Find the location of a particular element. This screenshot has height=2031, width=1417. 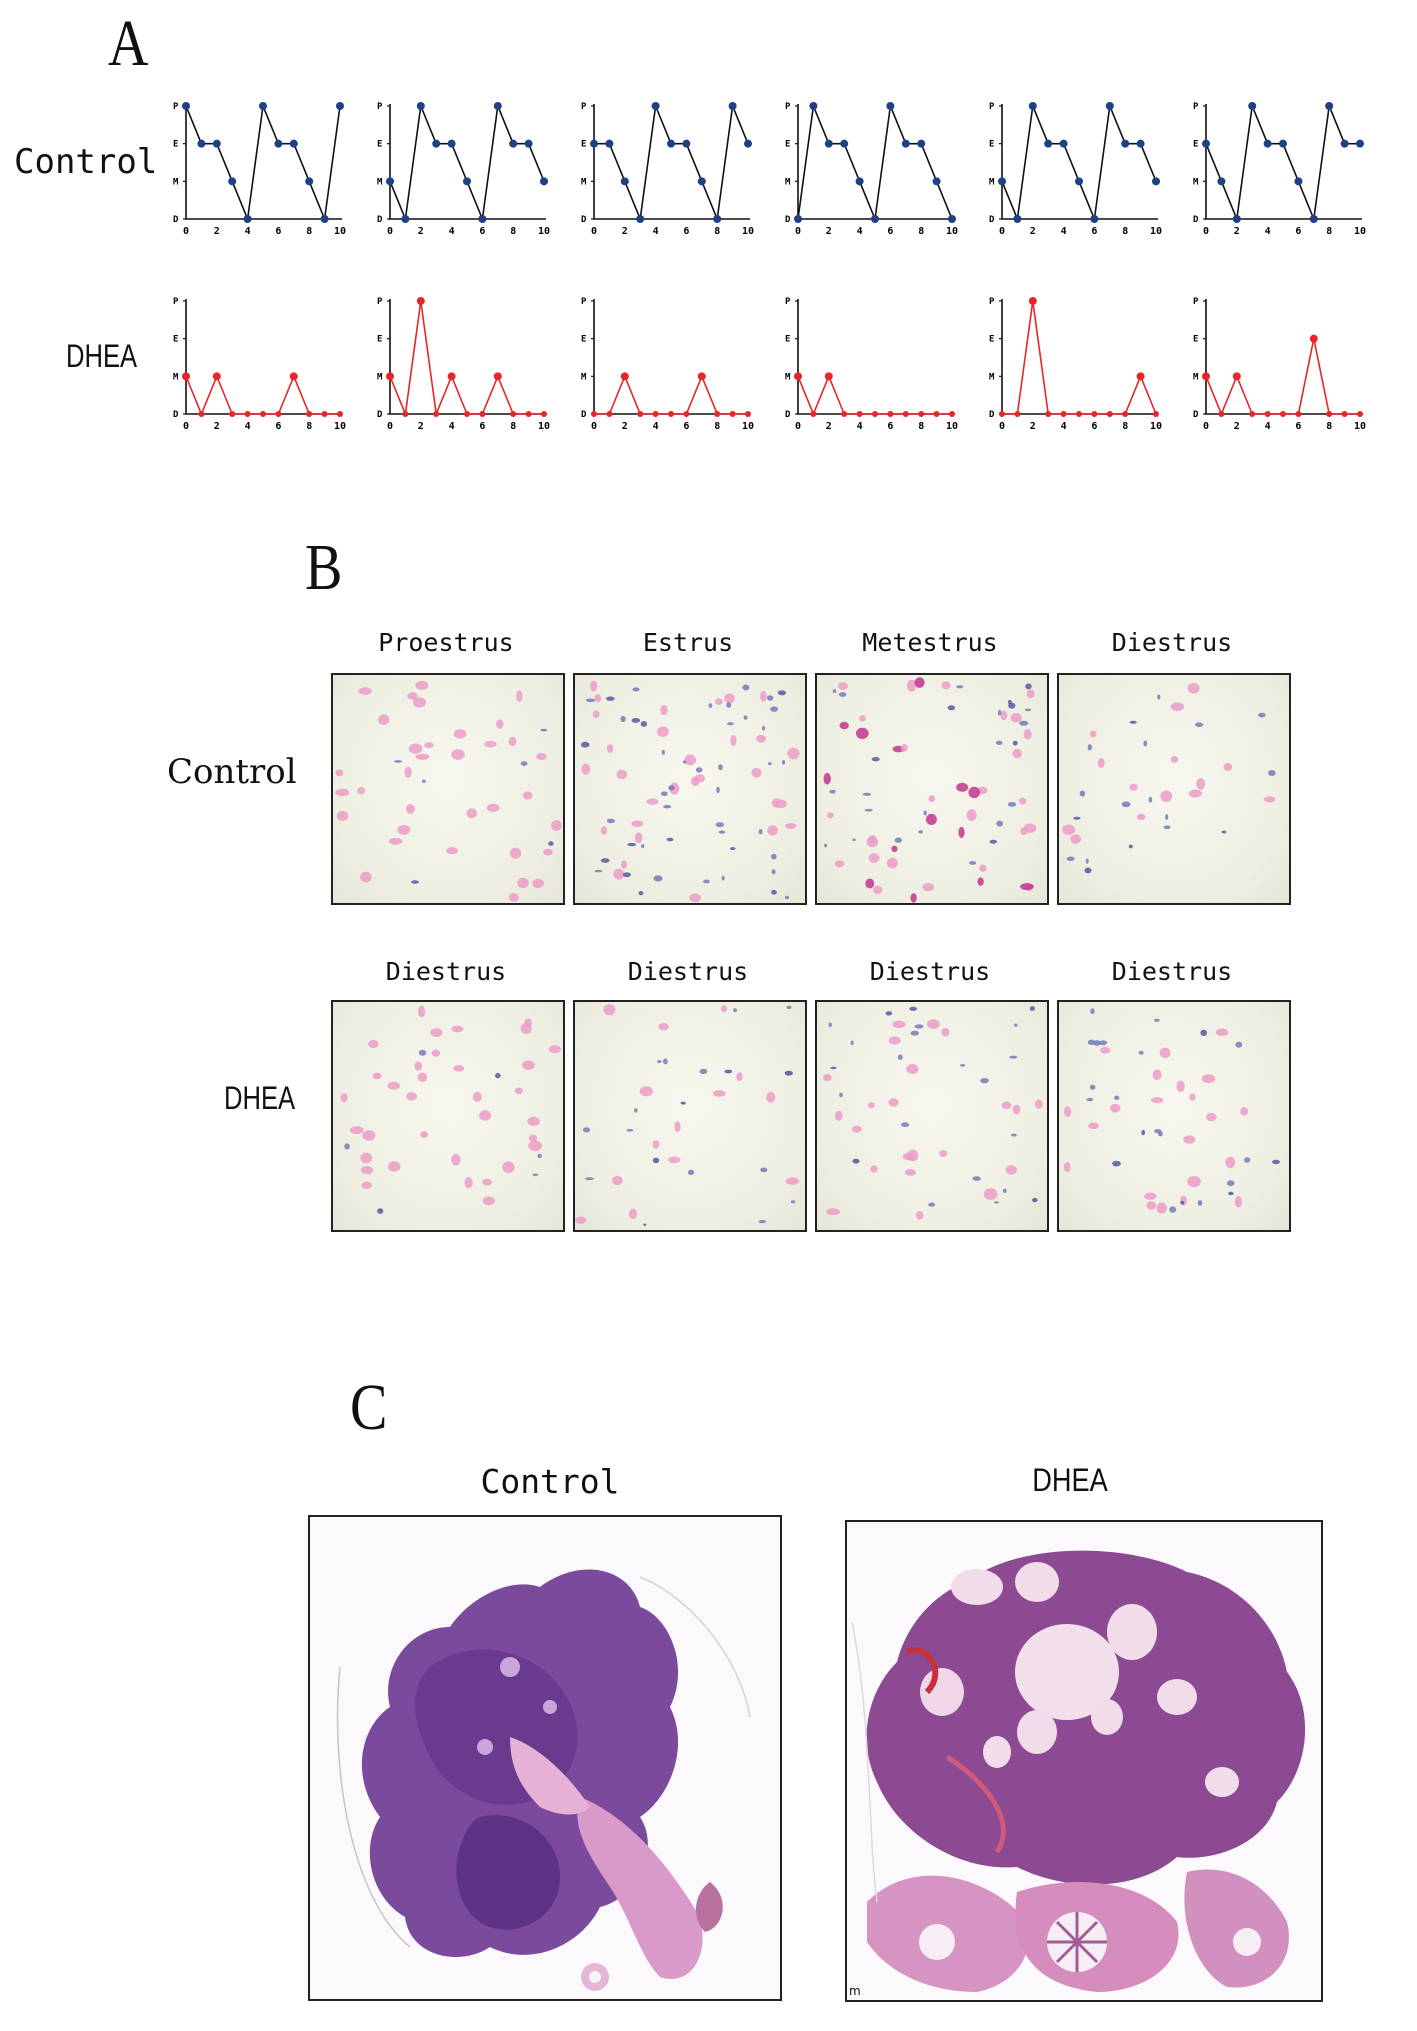

x-tick-label: 2 is located at coordinates (1237, 231).